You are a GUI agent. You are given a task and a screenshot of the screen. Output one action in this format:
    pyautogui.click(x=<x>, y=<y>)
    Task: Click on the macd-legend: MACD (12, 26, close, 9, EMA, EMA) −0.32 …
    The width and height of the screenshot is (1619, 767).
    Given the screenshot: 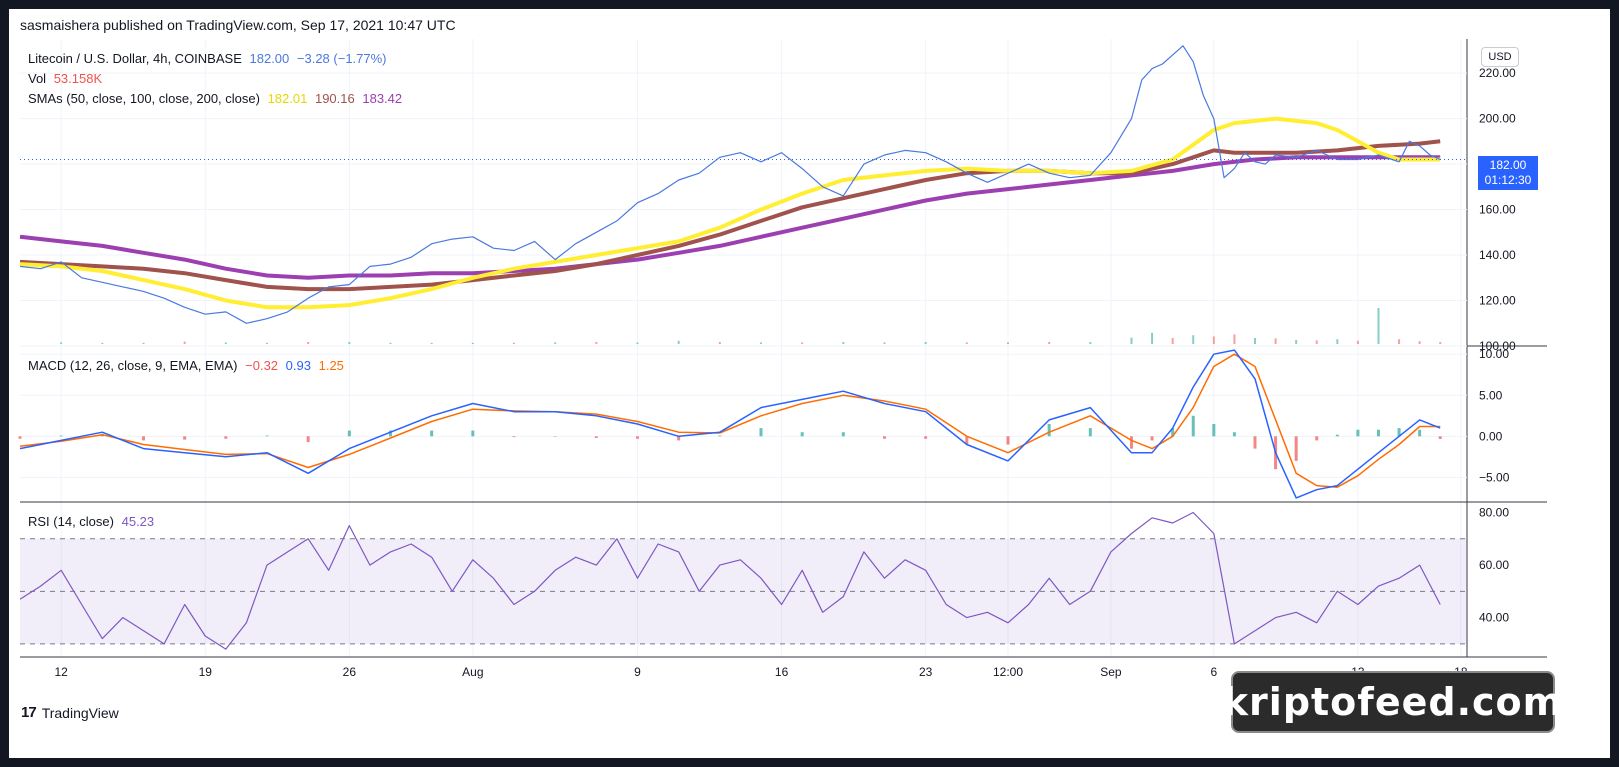 What is the action you would take?
    pyautogui.click(x=188, y=365)
    